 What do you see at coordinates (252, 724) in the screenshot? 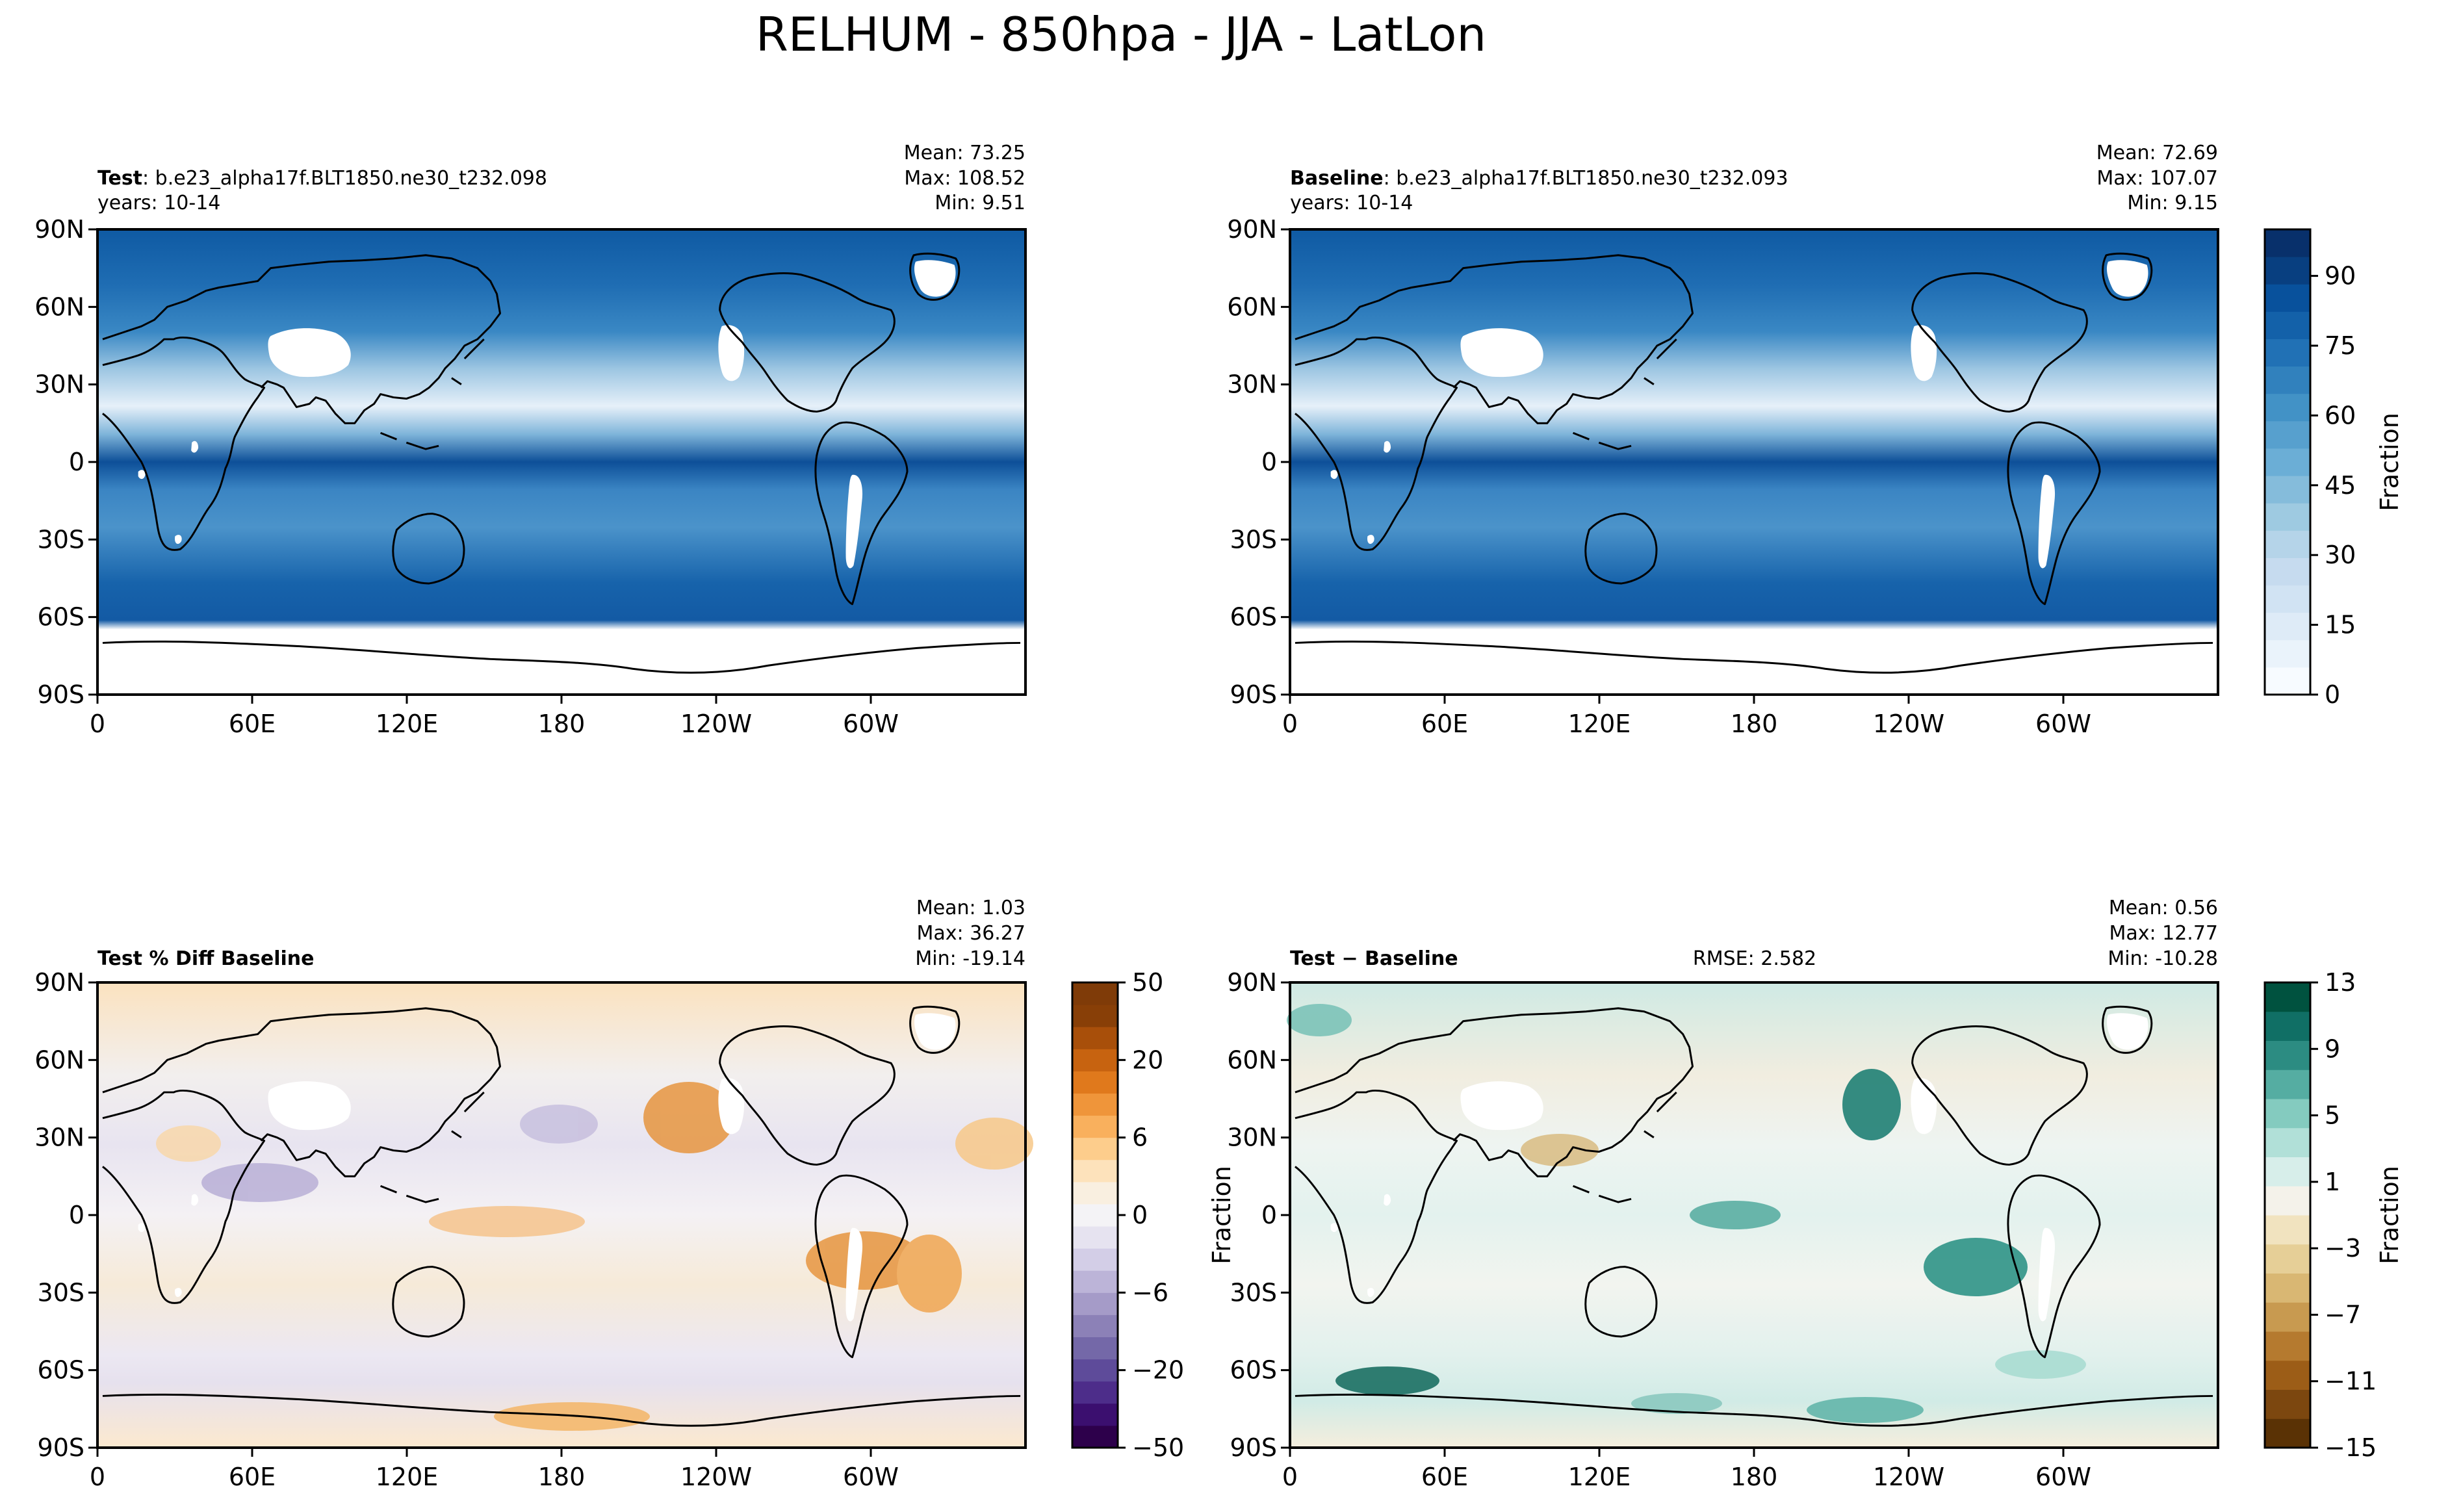
I see `lon-tick-label: 60E` at bounding box center [252, 724].